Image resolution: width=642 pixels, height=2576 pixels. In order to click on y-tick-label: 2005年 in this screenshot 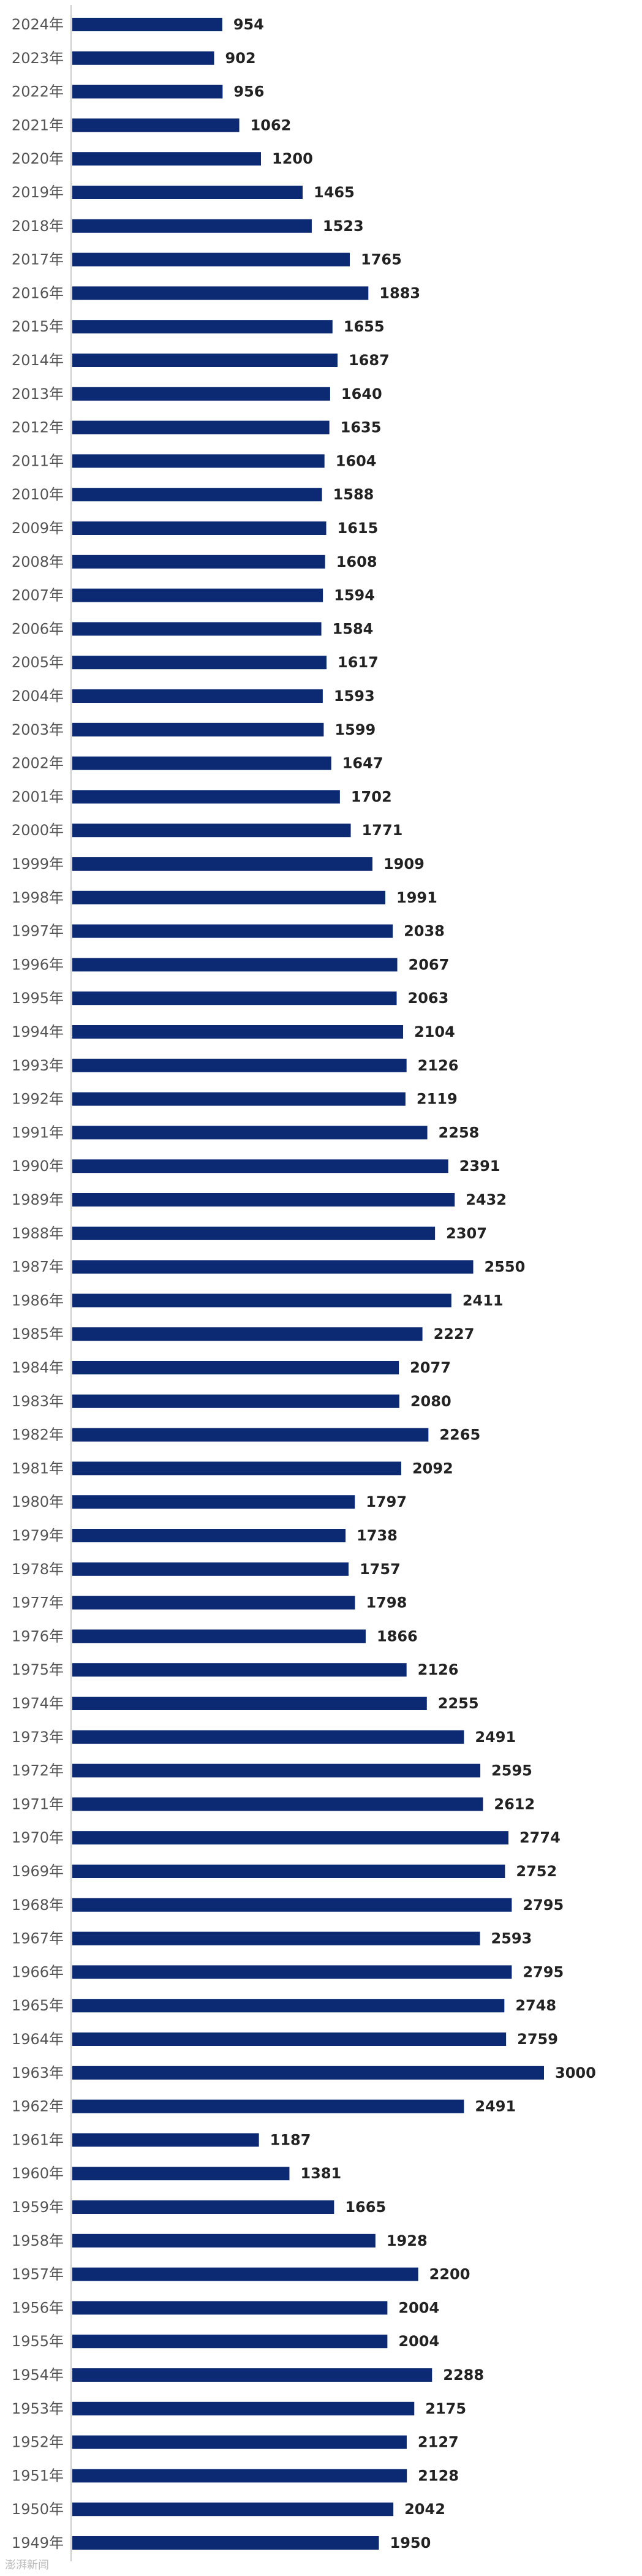, I will do `click(38, 663)`.